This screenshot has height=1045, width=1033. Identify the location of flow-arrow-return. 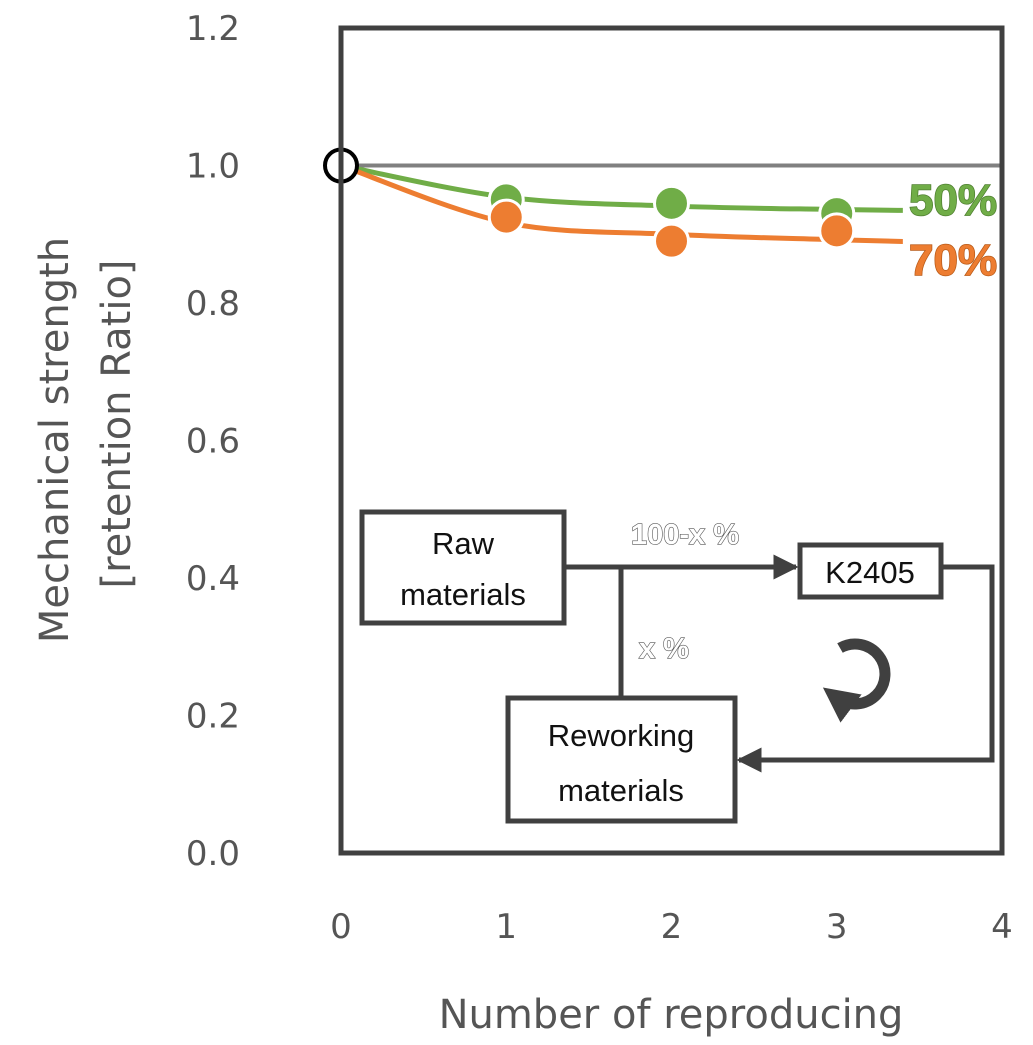
(865, 668).